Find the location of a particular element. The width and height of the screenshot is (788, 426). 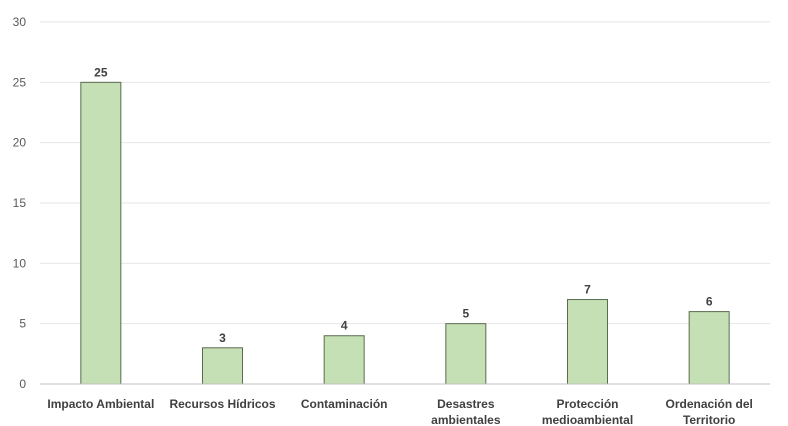

x-tick-label-line: Contaminación is located at coordinates (344, 404).